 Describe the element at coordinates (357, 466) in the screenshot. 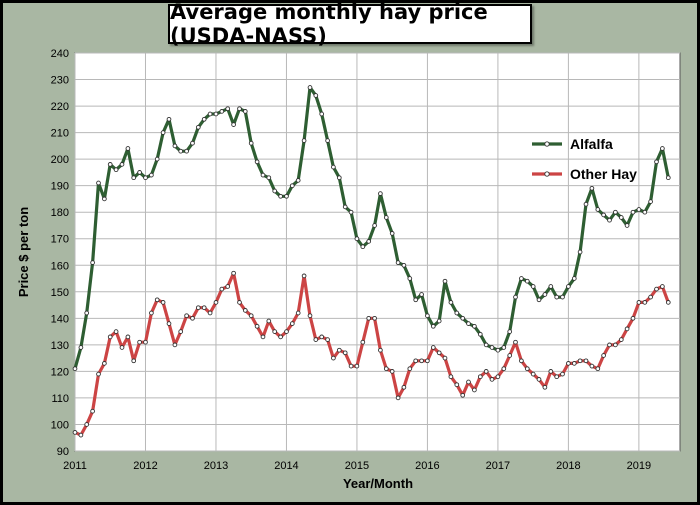

I see `x-tick-label: 2015` at that location.